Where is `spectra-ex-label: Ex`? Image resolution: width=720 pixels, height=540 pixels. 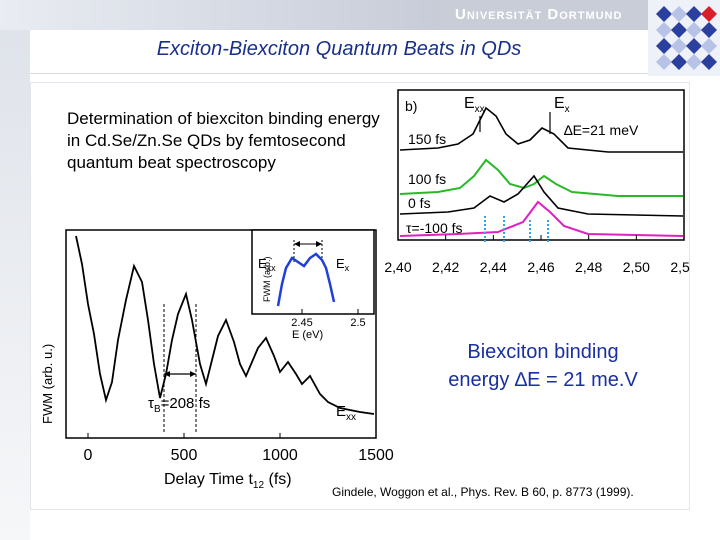
spectra-ex-label: Ex is located at coordinates (562, 105).